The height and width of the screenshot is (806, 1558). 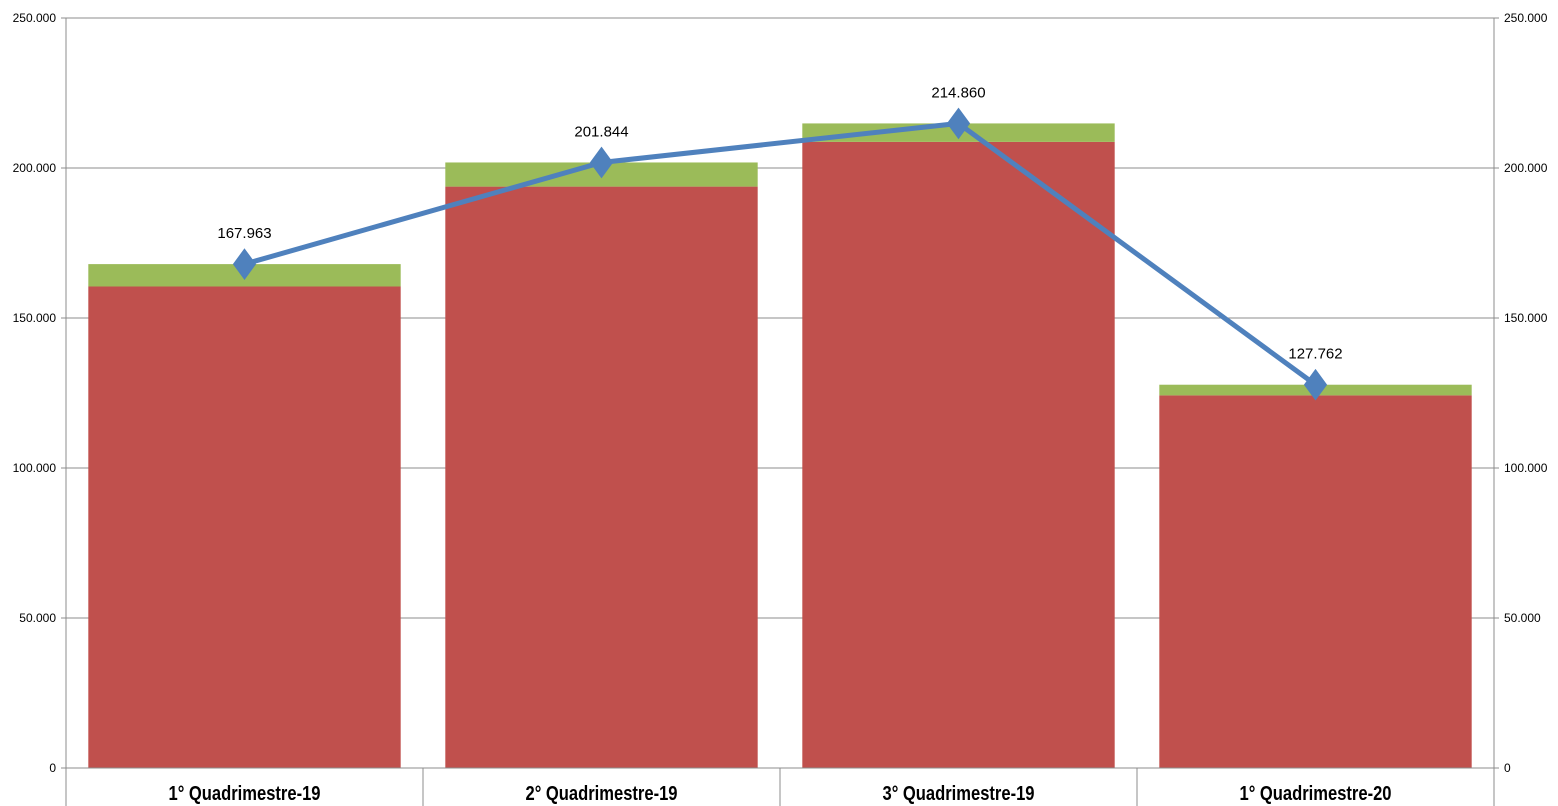 I want to click on y-tick-label-left: 200.000, so click(x=35, y=168).